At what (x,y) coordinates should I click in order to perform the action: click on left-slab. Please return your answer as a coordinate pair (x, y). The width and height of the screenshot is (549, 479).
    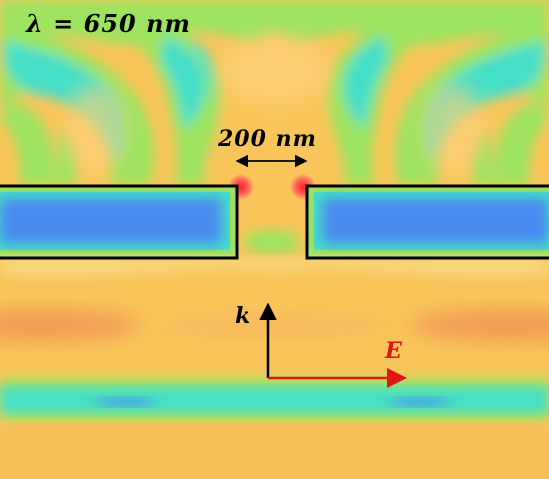
    Looking at the image, I should click on (119, 222).